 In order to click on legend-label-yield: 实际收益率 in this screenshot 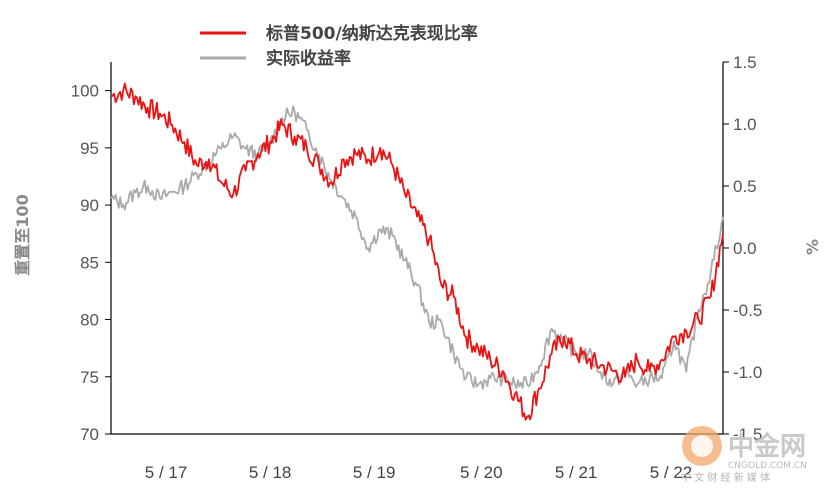, I will do `click(308, 58)`.